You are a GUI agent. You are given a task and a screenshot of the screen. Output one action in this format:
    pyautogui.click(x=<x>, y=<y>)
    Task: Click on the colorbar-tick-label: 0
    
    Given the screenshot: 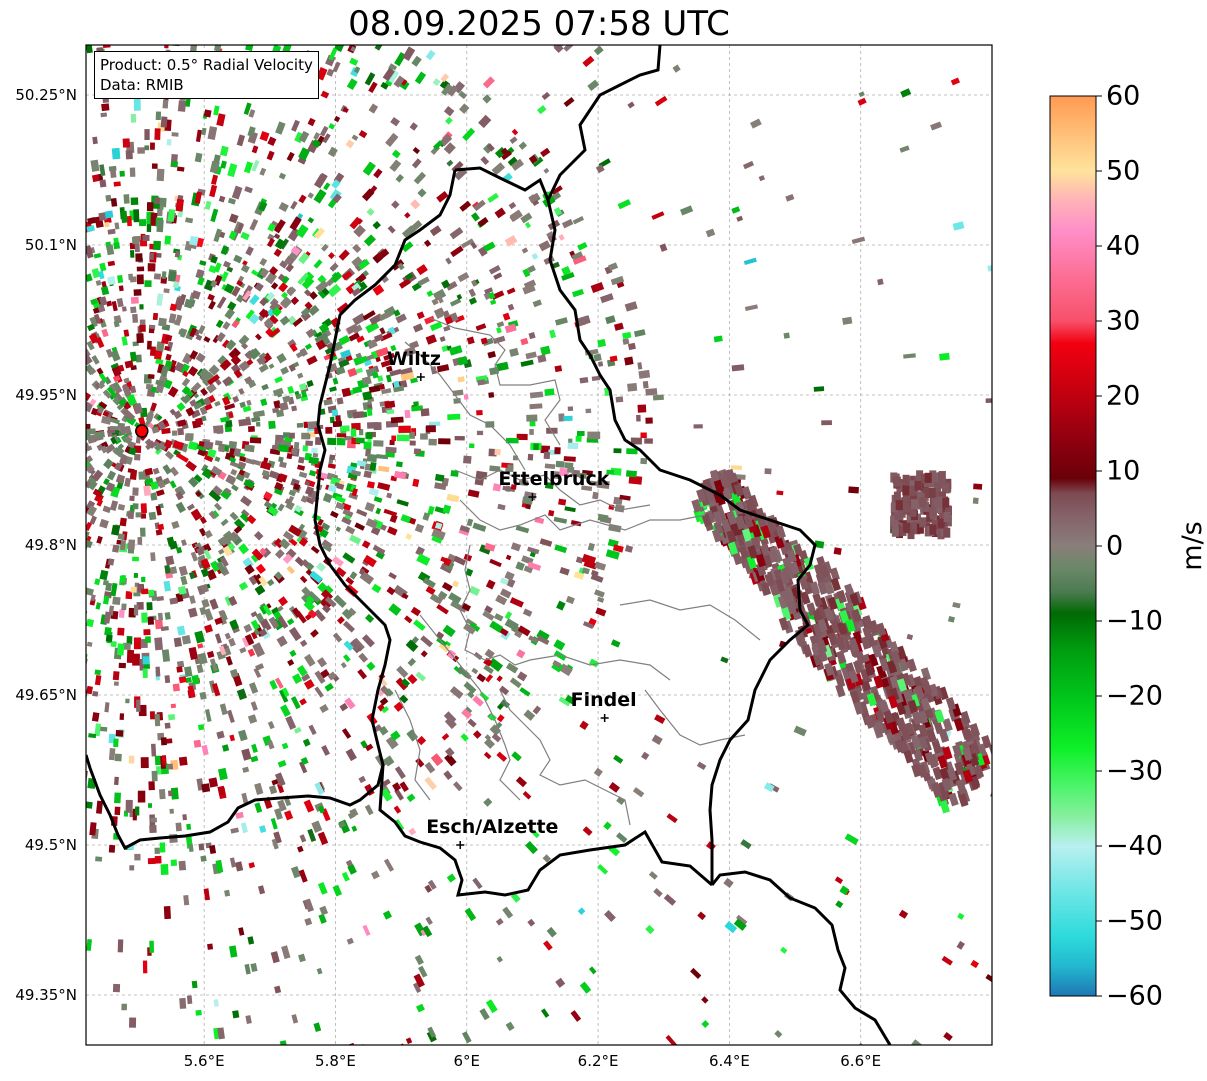 What is the action you would take?
    pyautogui.click(x=1115, y=546)
    